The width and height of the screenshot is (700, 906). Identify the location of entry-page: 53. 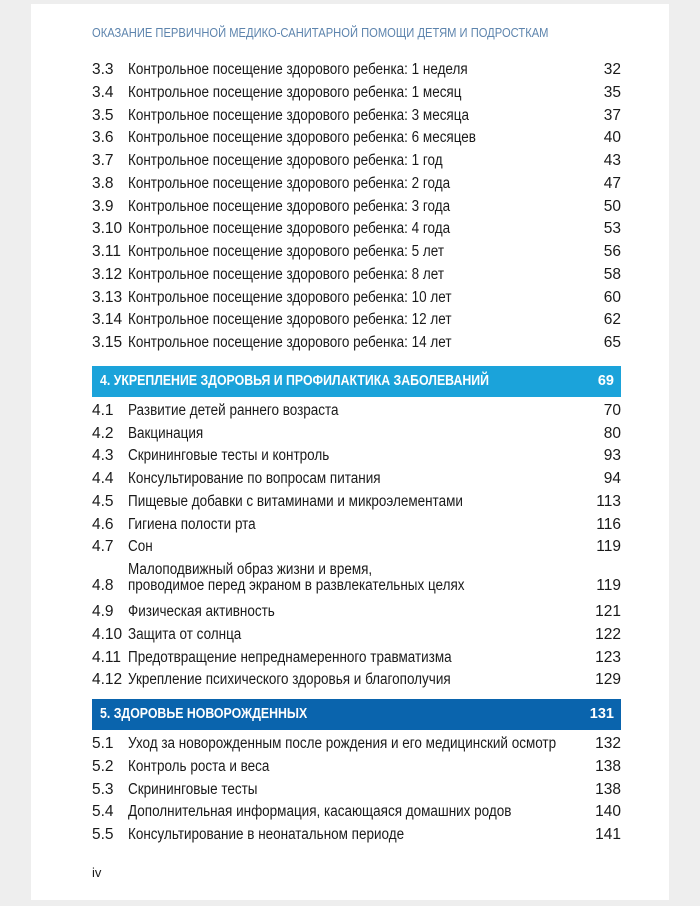
(612, 229).